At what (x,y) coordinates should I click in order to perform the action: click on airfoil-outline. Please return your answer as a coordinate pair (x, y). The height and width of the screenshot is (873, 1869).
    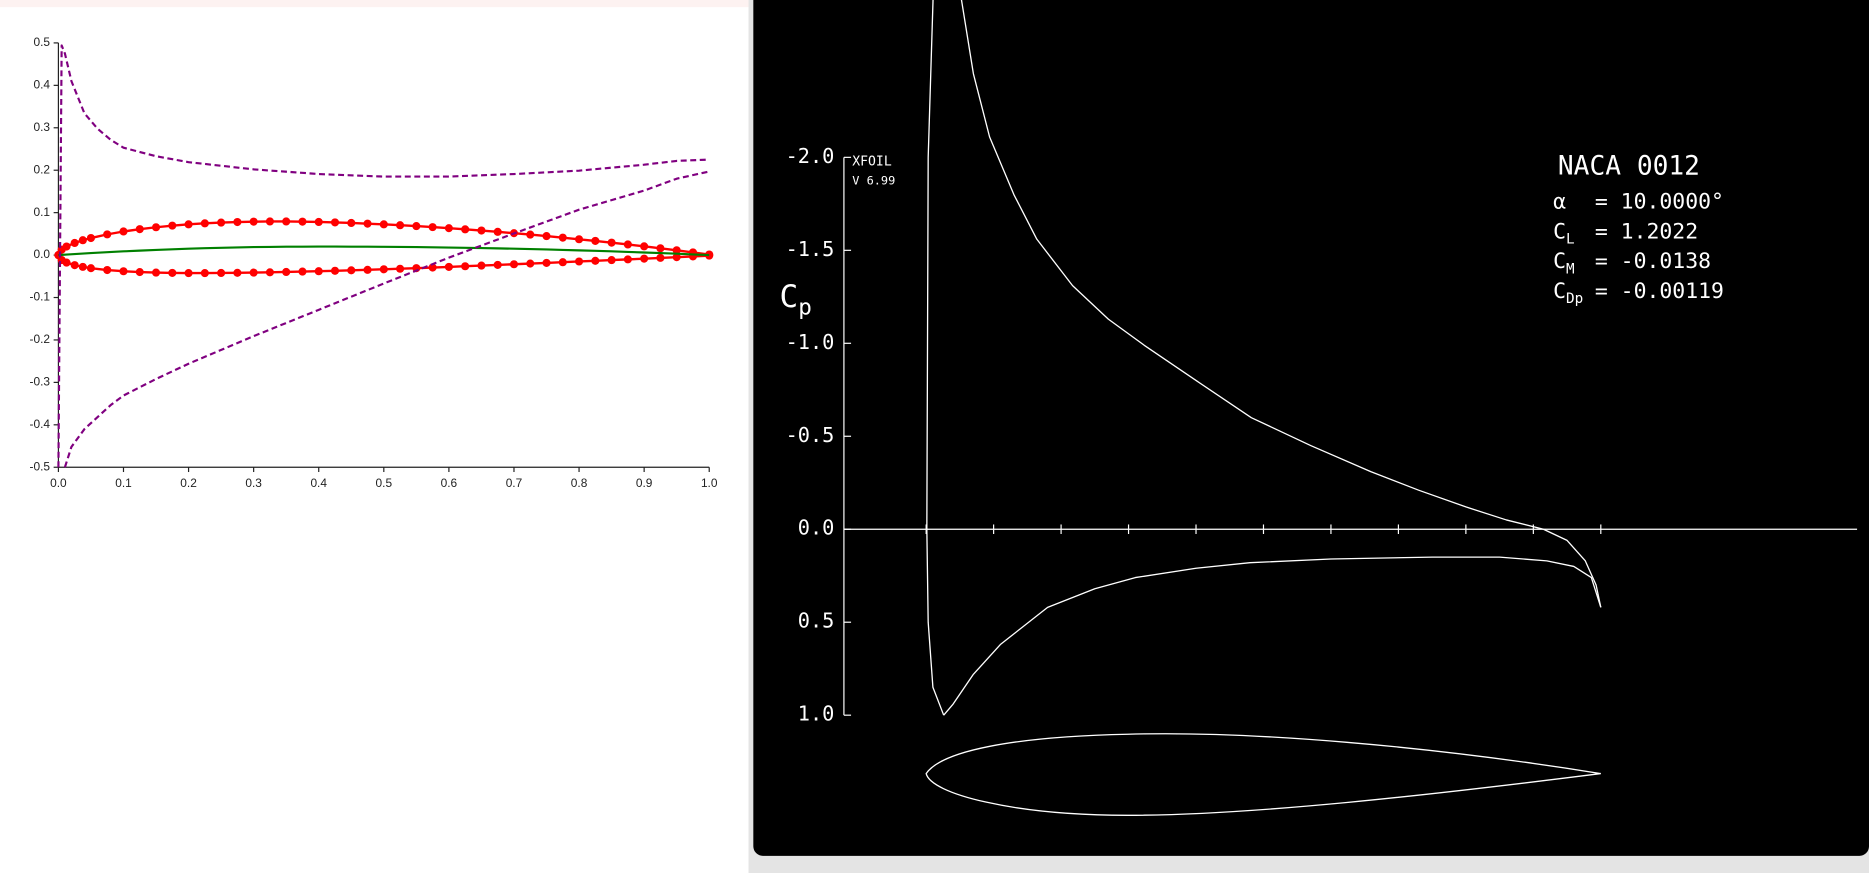
    Looking at the image, I should click on (1263, 774).